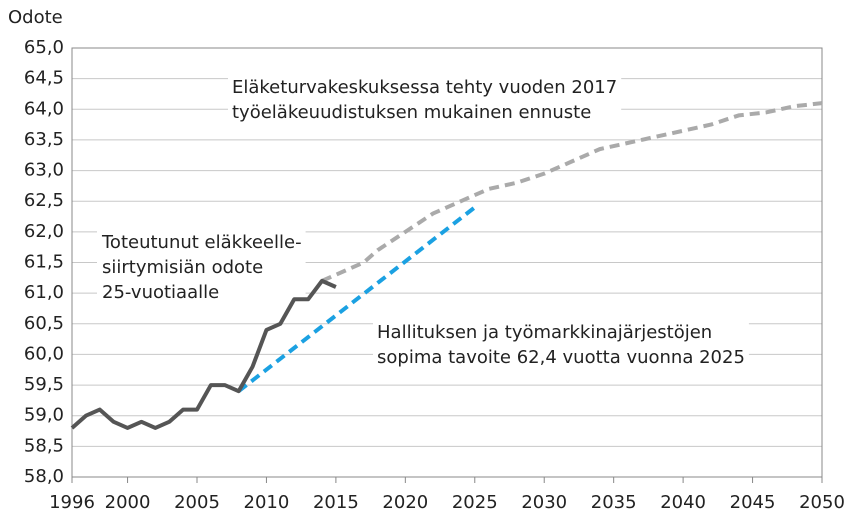  Describe the element at coordinates (475, 502) in the screenshot. I see `x-tick-label: 2025` at that location.